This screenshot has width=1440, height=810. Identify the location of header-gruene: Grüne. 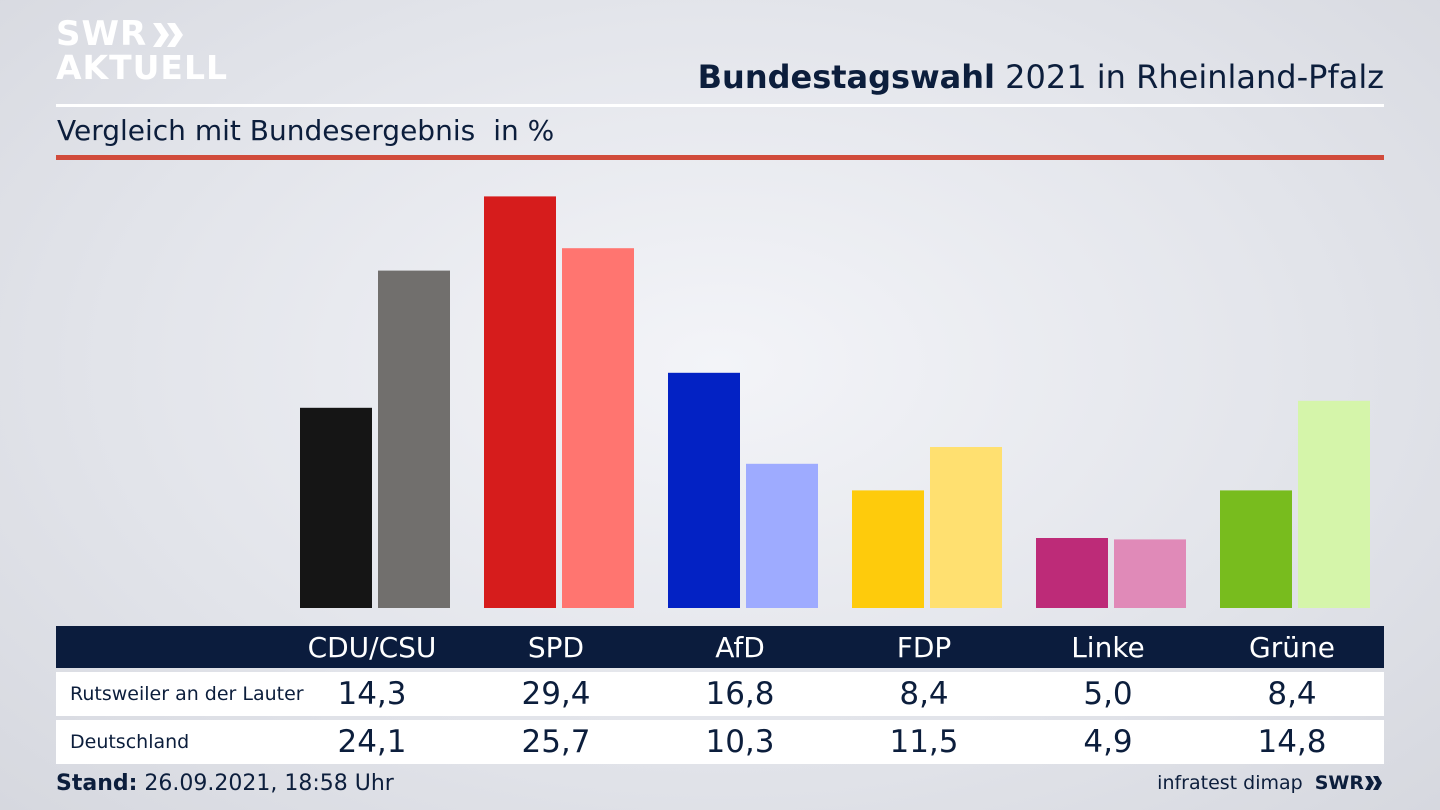
(1292, 647).